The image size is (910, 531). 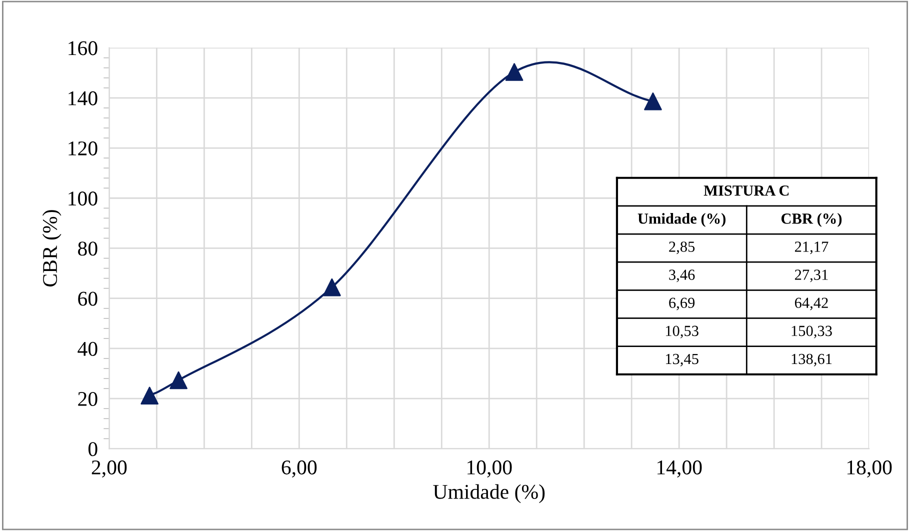 What do you see at coordinates (88, 399) in the screenshot?
I see `y-tick-label: 20` at bounding box center [88, 399].